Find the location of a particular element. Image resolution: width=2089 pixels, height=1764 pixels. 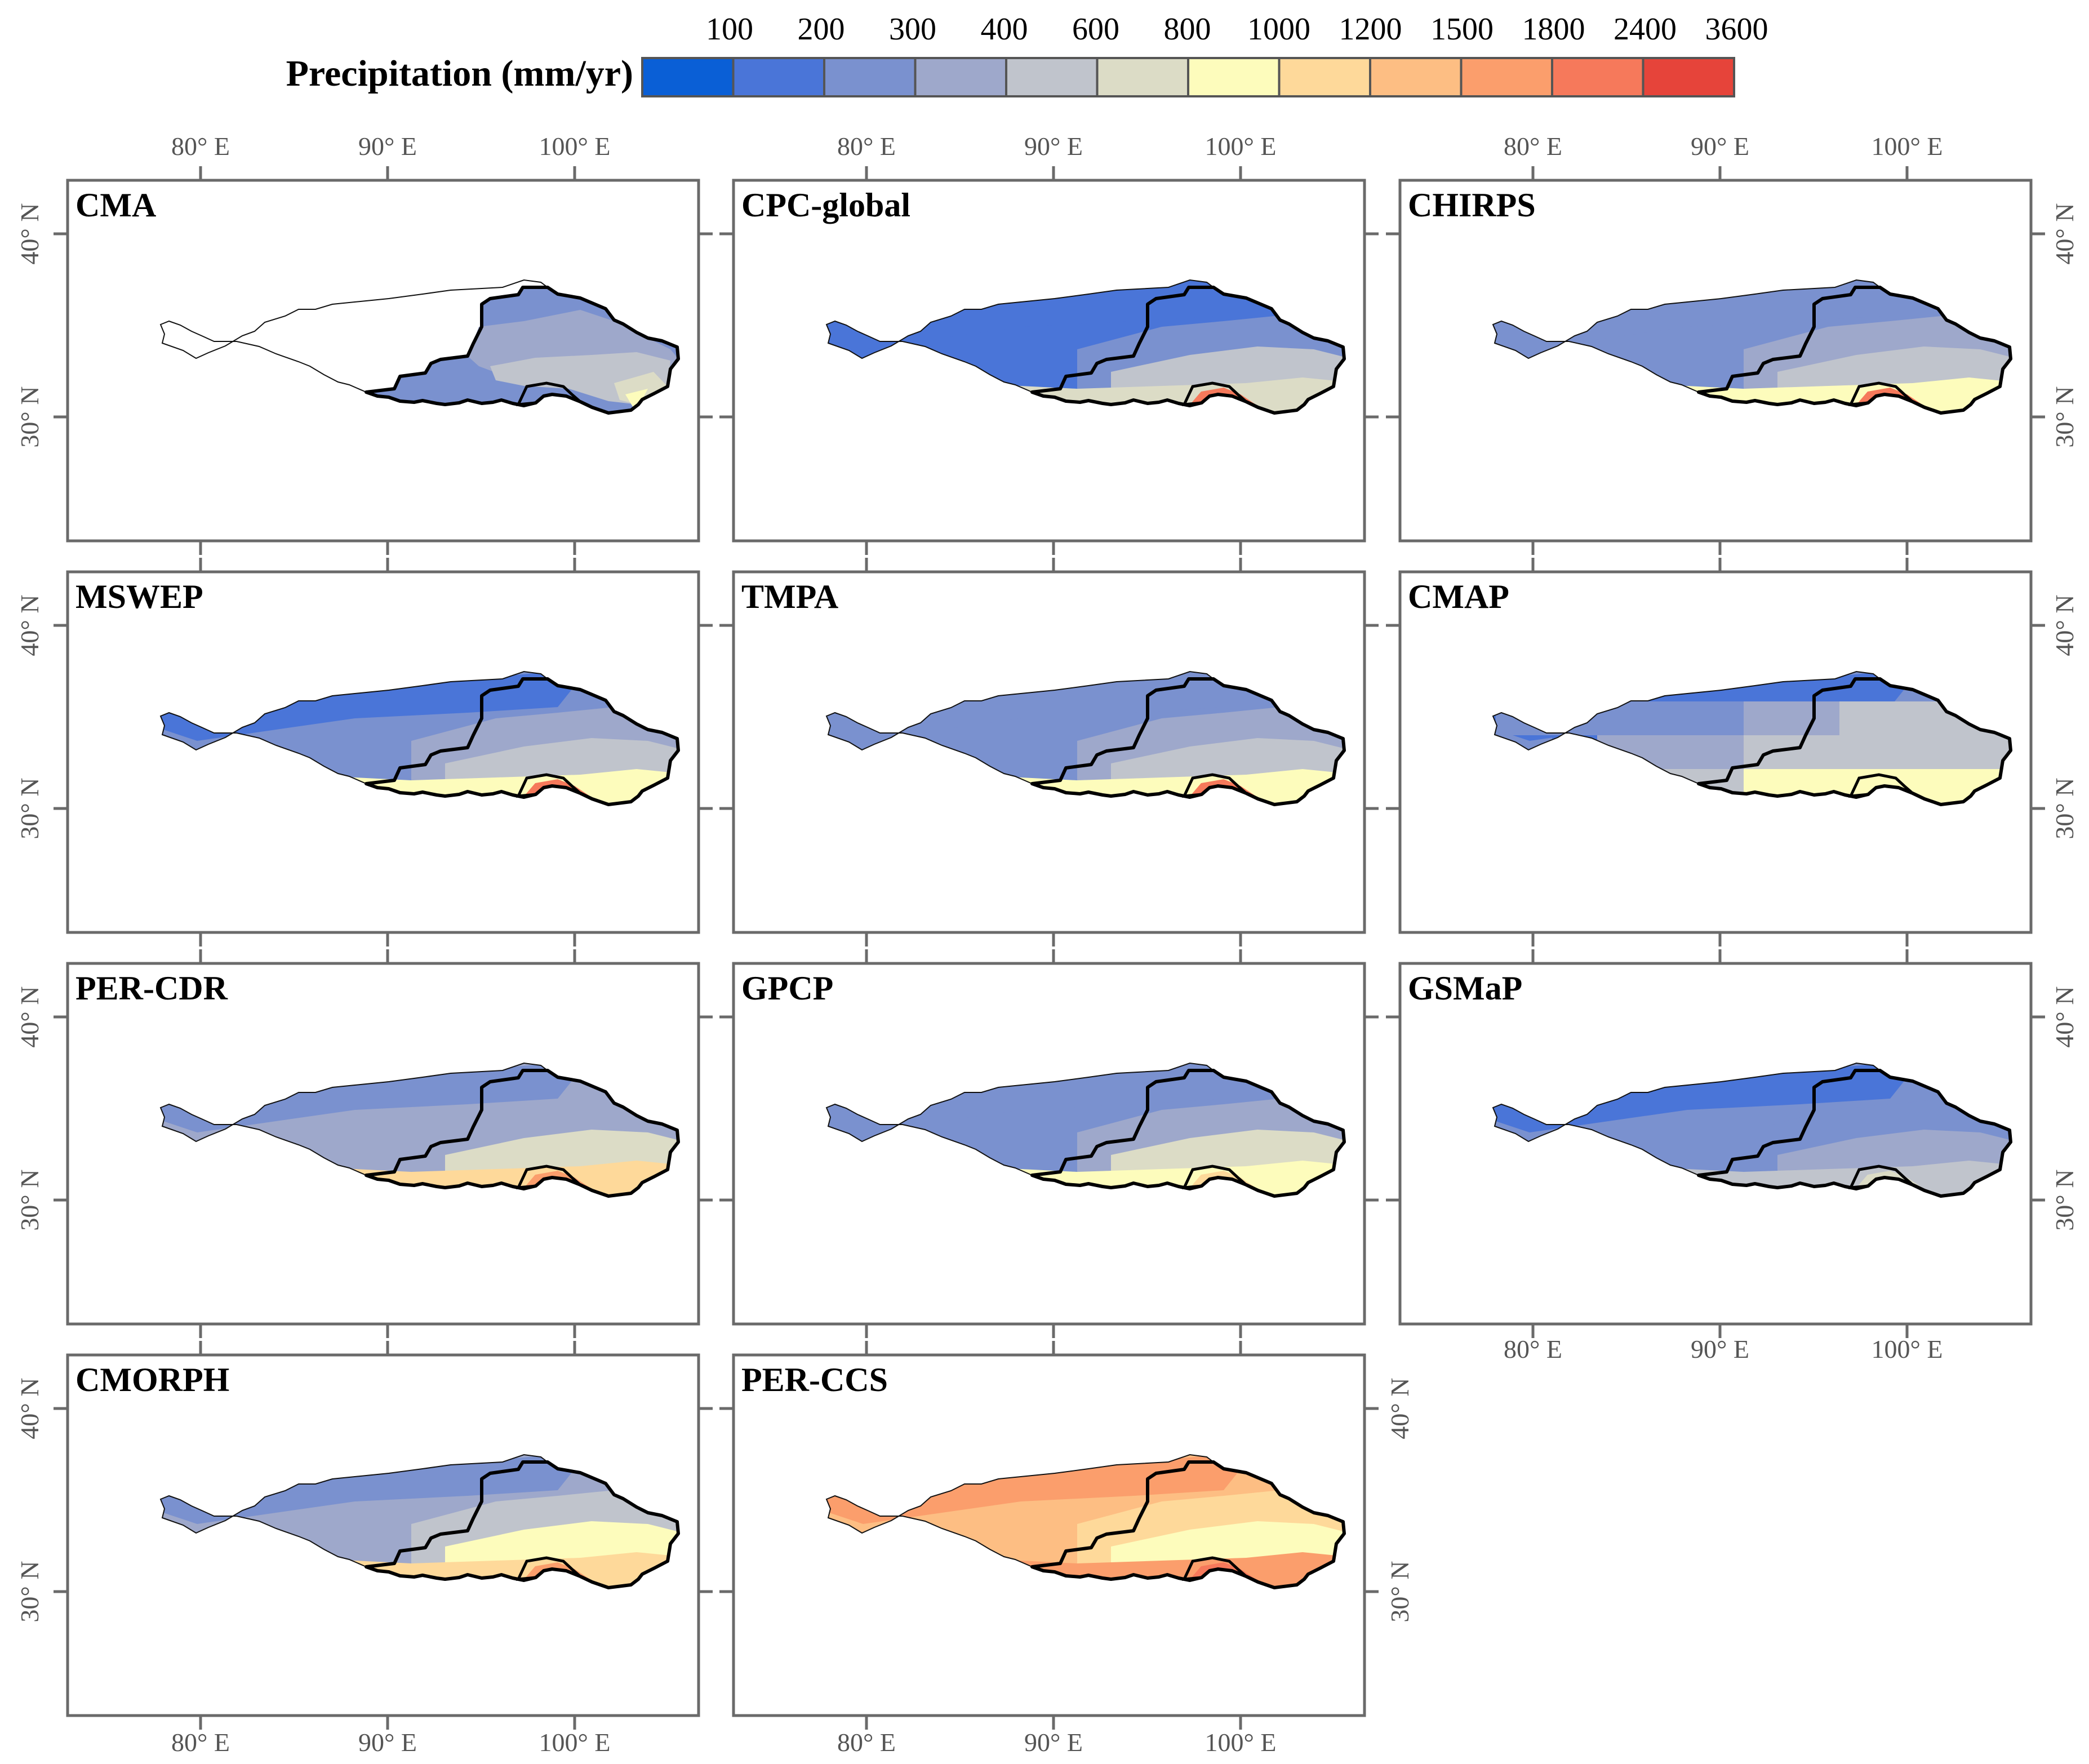

panel-title: CHIRPS is located at coordinates (1472, 205).